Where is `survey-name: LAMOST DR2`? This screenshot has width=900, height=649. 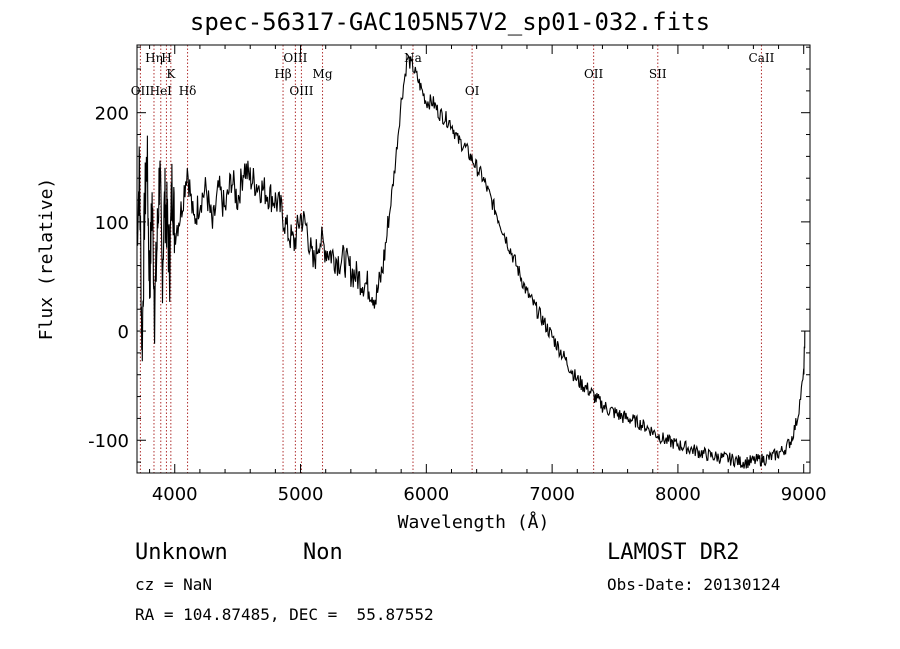
survey-name: LAMOST DR2 is located at coordinates (673, 552).